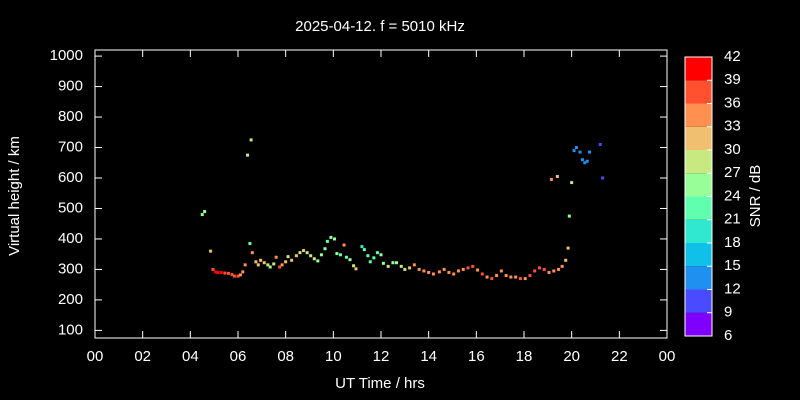 This screenshot has height=400, width=800. What do you see at coordinates (190, 356) in the screenshot?
I see `x-tick-label: 04` at bounding box center [190, 356].